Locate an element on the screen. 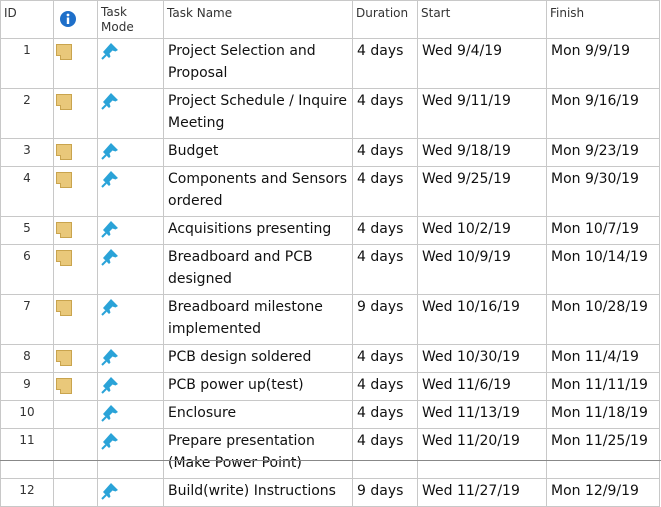 This screenshot has height=507, width=661. column-header-task-name: Task Name is located at coordinates (258, 19).